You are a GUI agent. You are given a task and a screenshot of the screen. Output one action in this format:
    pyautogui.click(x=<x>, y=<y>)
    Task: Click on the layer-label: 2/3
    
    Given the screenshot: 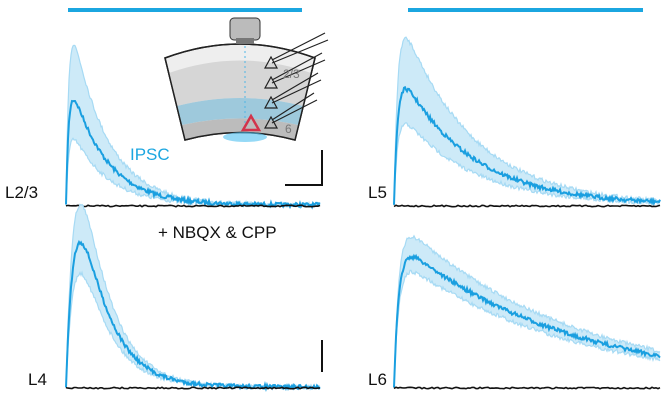 What is the action you would take?
    pyautogui.click(x=291, y=74)
    